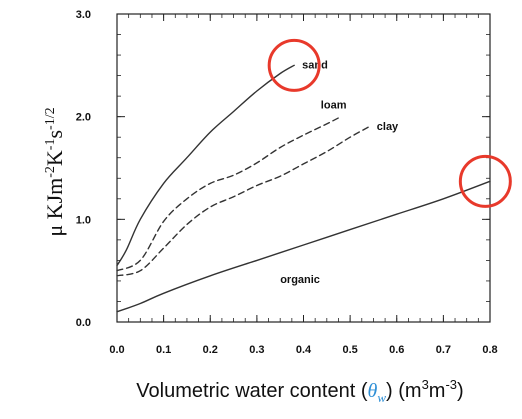 Image resolution: width=522 pixels, height=419 pixels. What do you see at coordinates (304, 350) in the screenshot?
I see `x-tick-label: 0.4` at bounding box center [304, 350].